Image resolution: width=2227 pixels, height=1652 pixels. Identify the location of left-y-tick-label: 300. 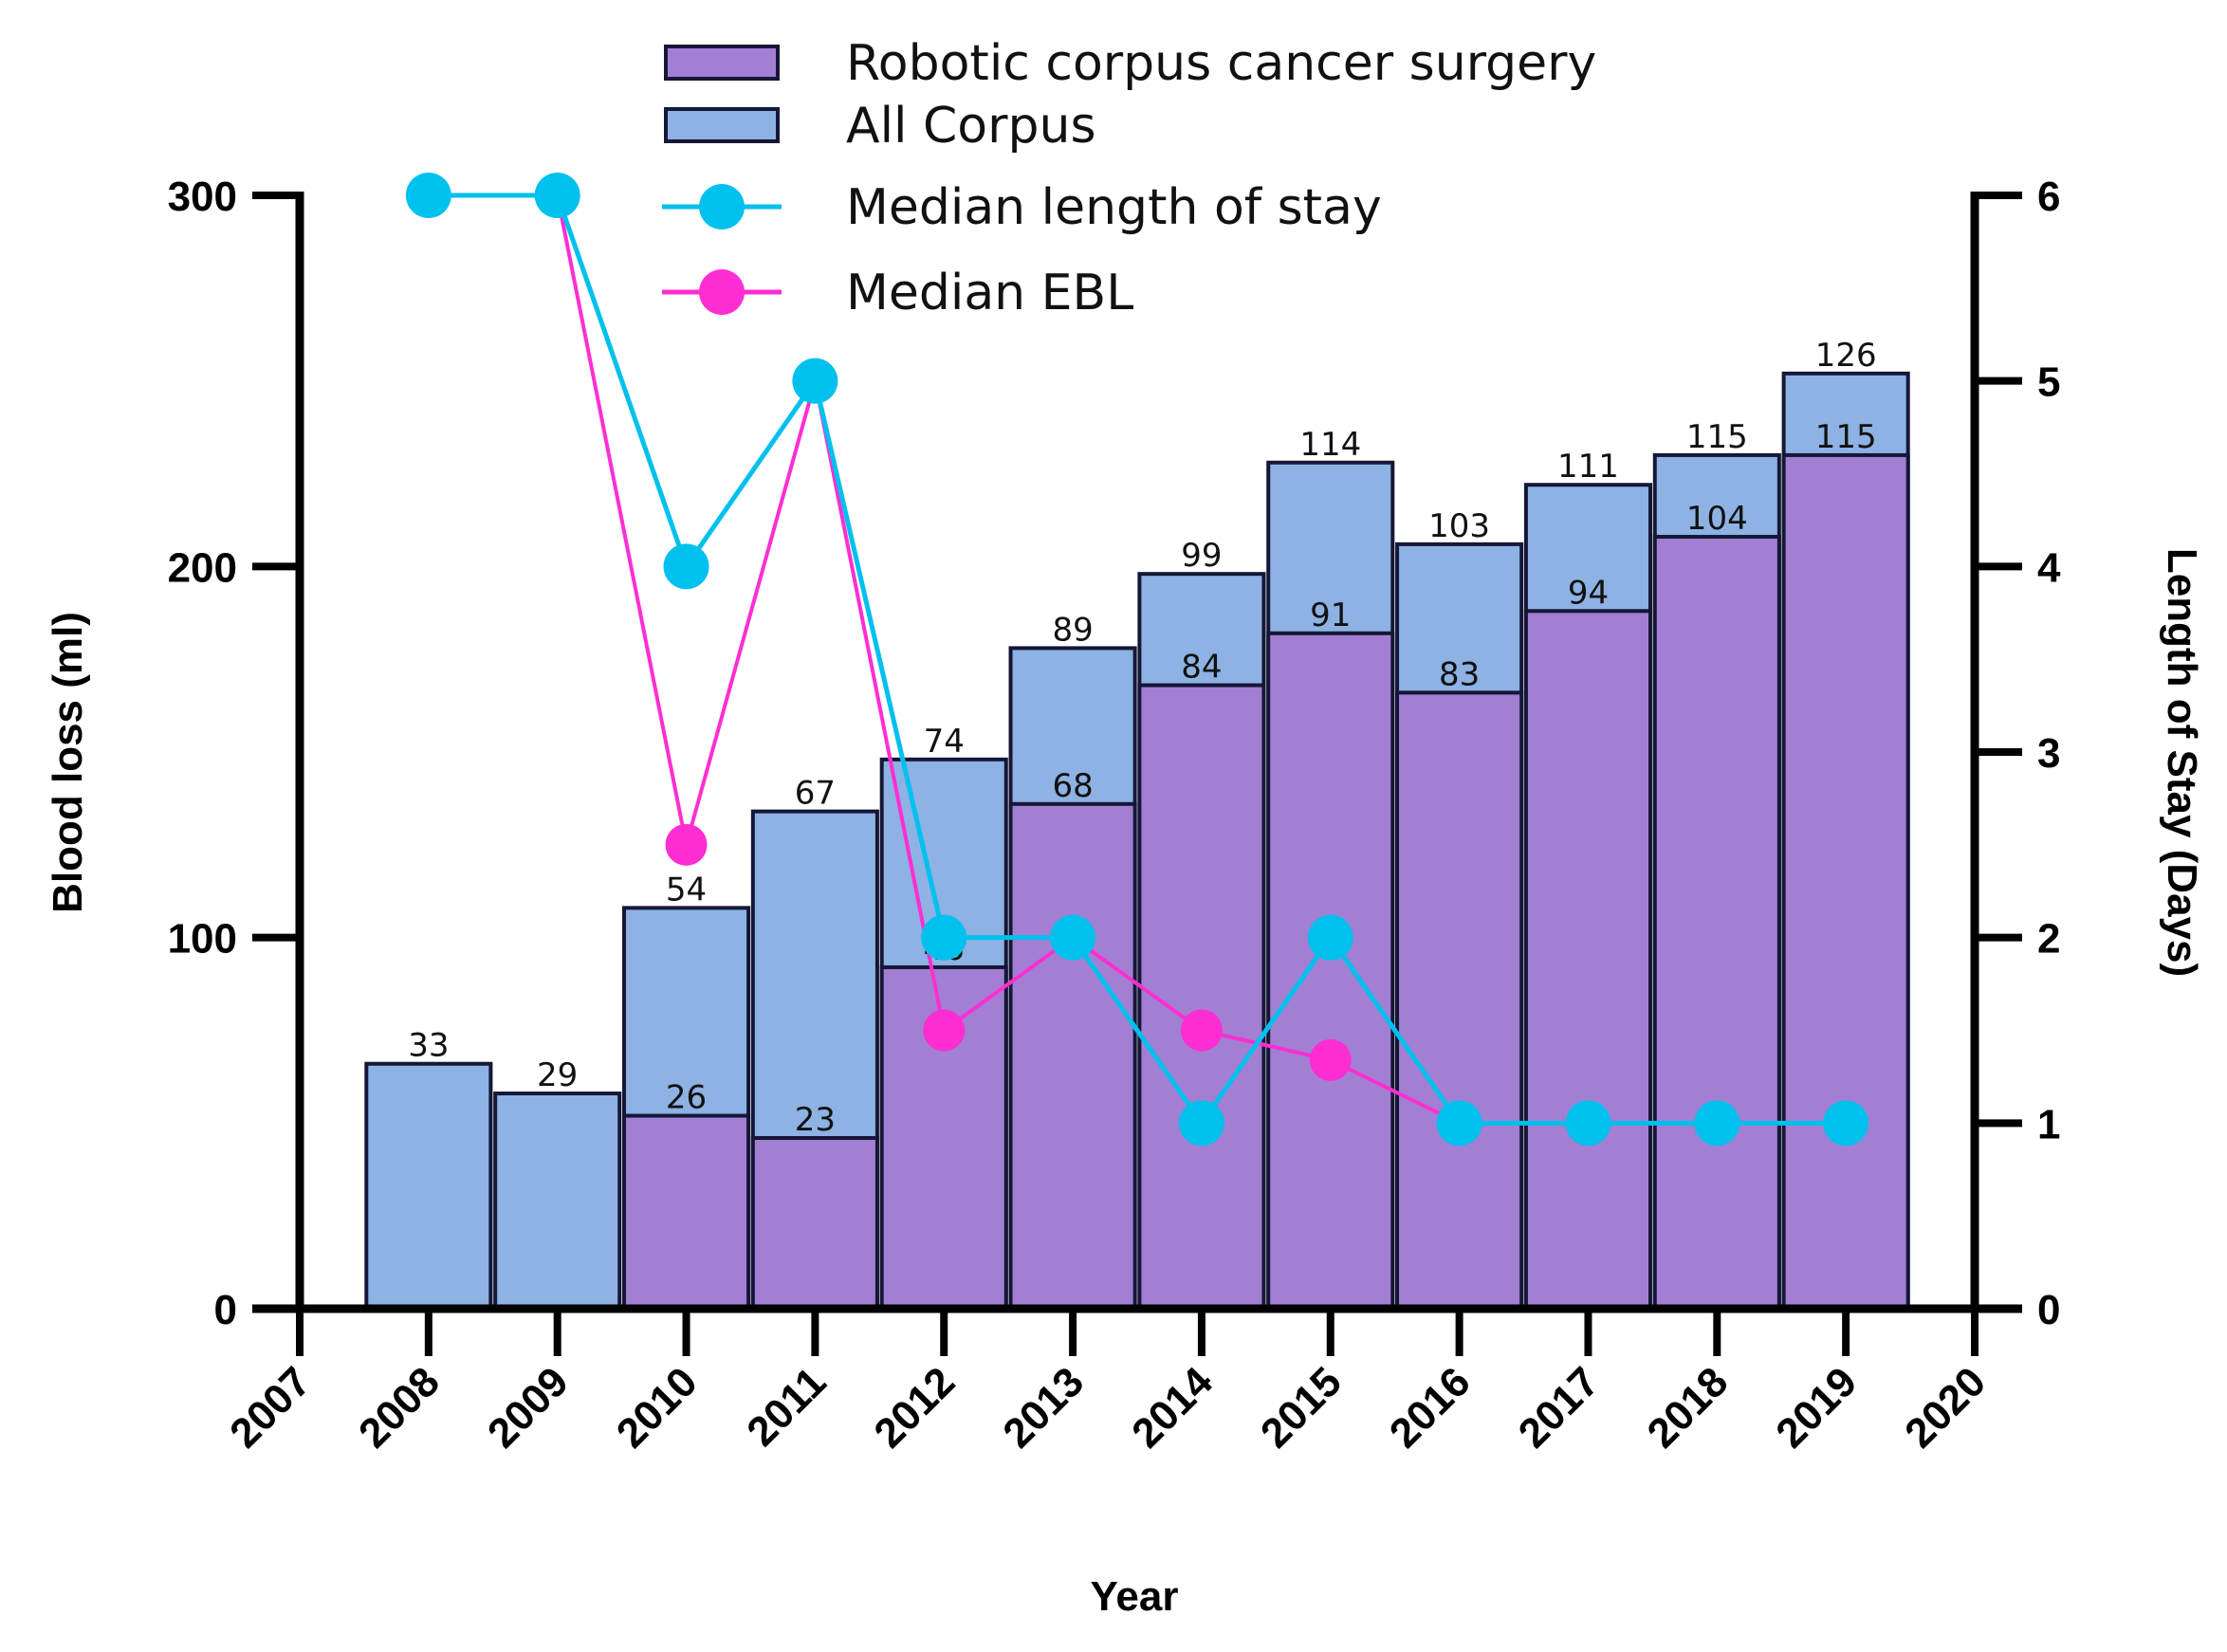
(202, 197).